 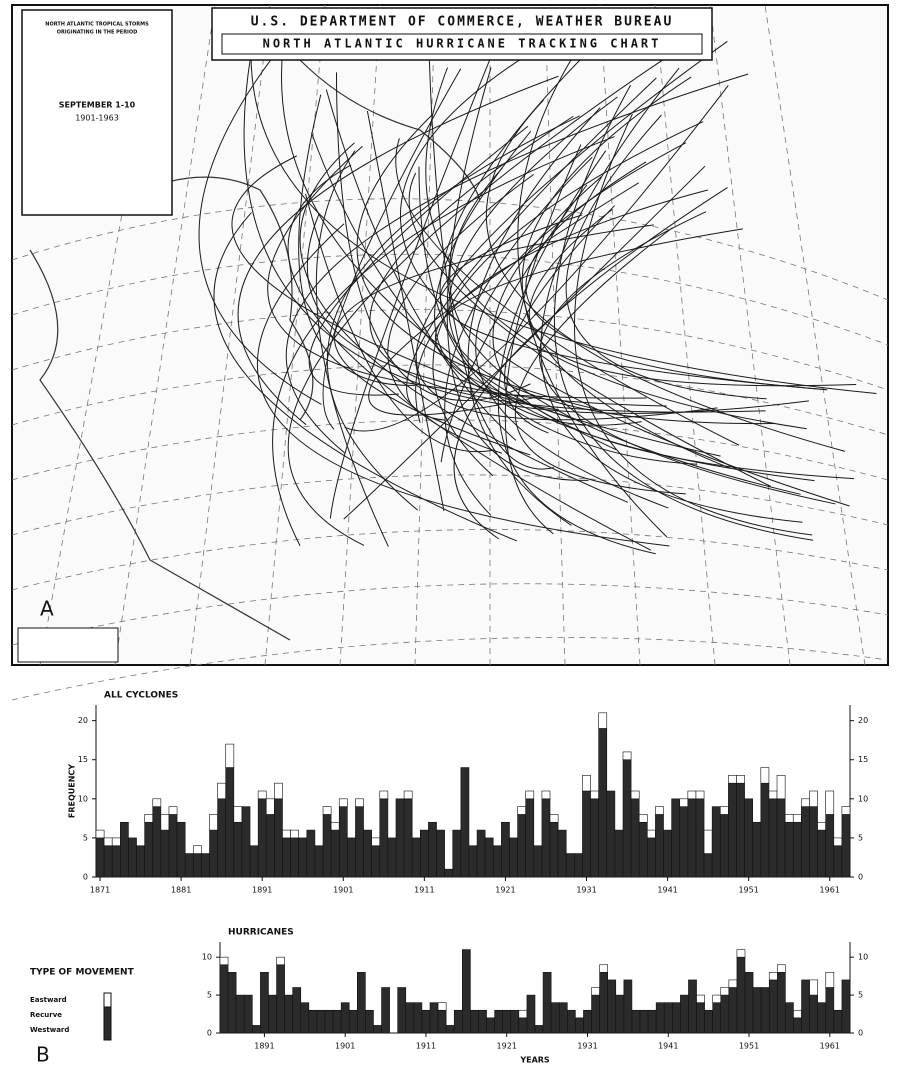 What do you see at coordinates (43, 1055) in the screenshot?
I see `panel-label: B` at bounding box center [43, 1055].